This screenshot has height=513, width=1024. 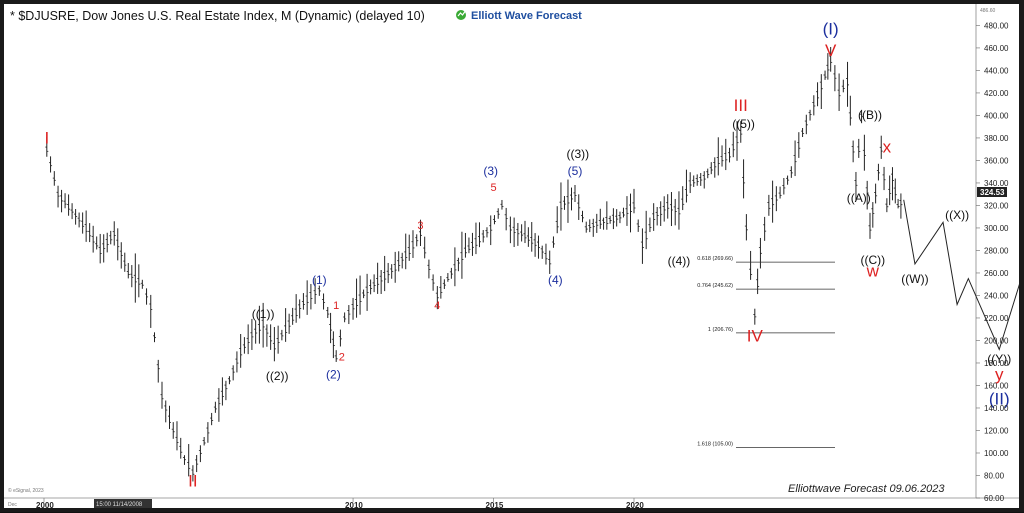 I want to click on brand-name: Elliott Wave Forecast, so click(x=526, y=16).